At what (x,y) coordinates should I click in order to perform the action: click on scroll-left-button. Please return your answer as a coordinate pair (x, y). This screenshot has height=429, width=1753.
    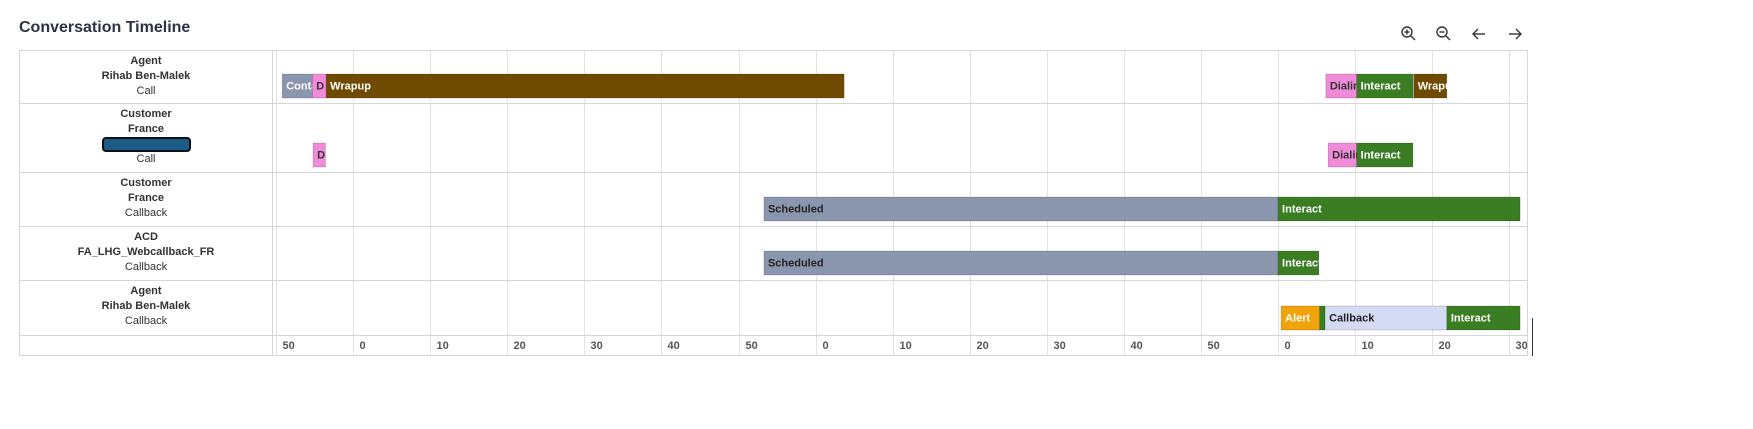
    Looking at the image, I should click on (1478, 34).